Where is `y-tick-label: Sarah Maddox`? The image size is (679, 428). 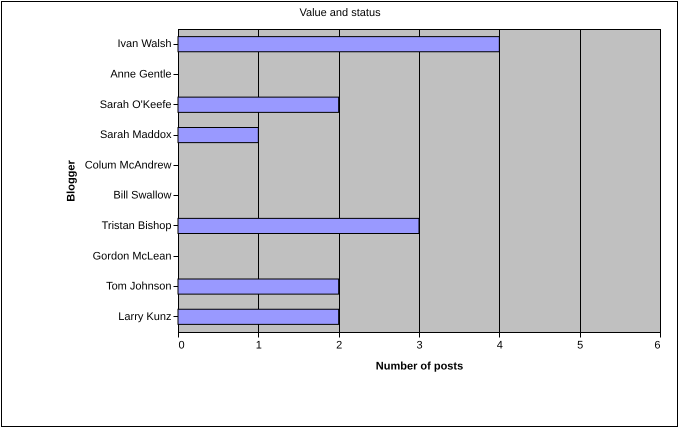
y-tick-label: Sarah Maddox is located at coordinates (136, 135).